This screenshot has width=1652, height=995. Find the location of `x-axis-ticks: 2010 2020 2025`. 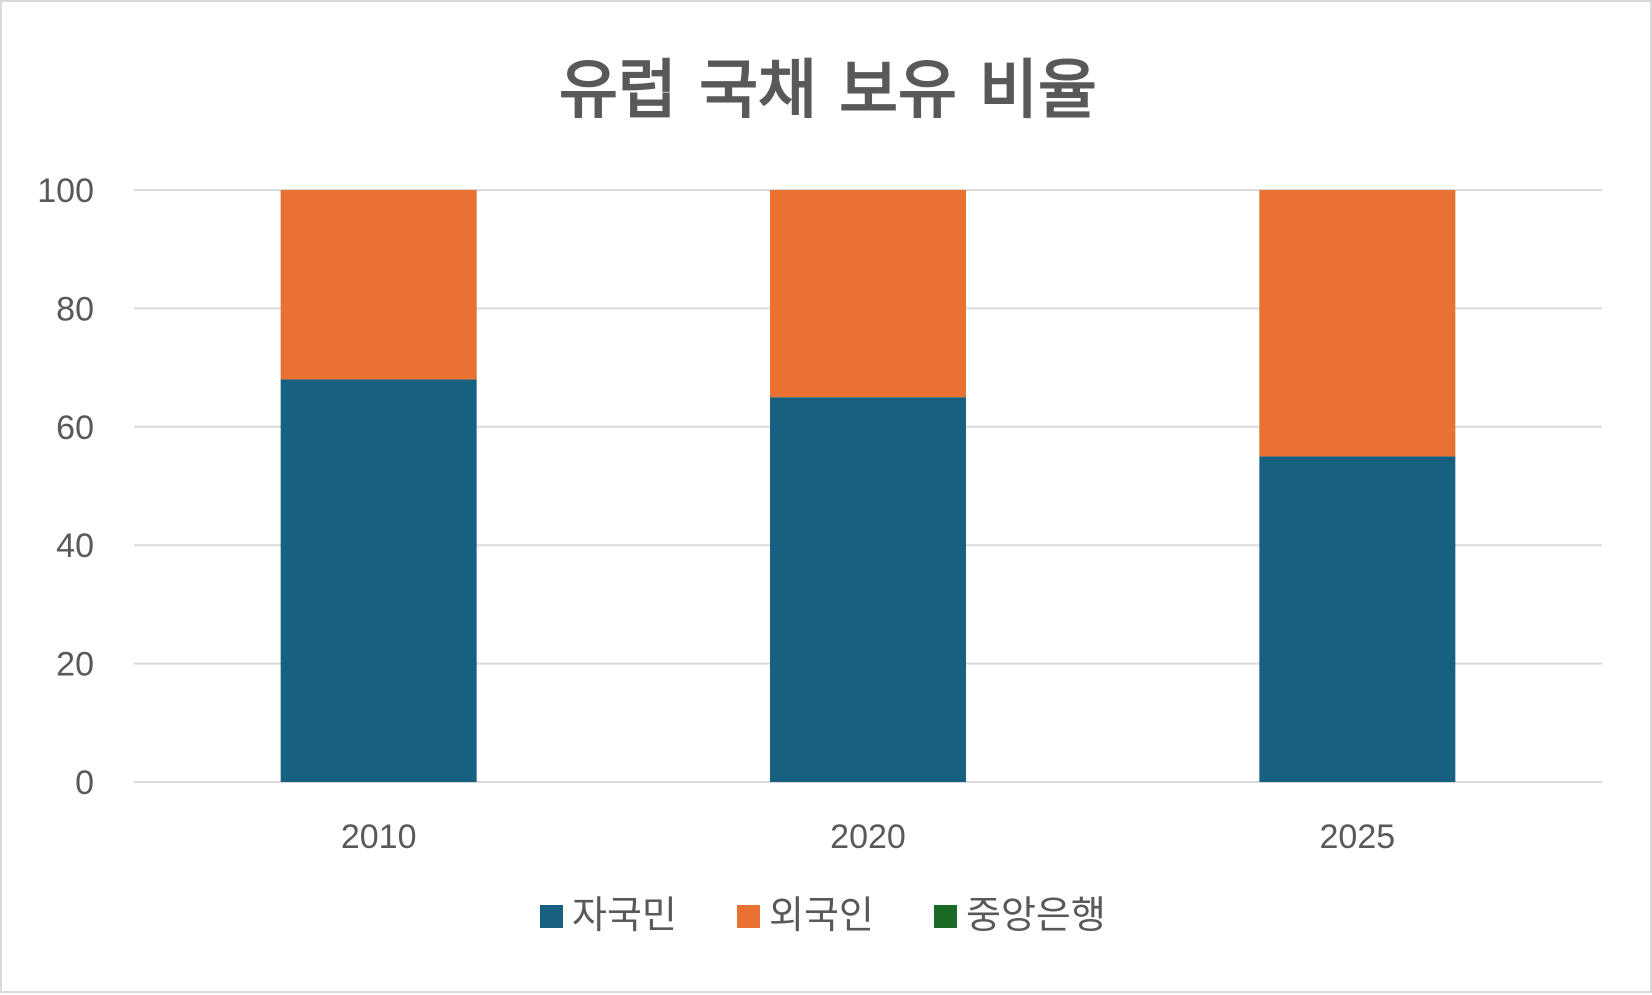

x-axis-ticks: 2010 2020 2025 is located at coordinates (868, 837).